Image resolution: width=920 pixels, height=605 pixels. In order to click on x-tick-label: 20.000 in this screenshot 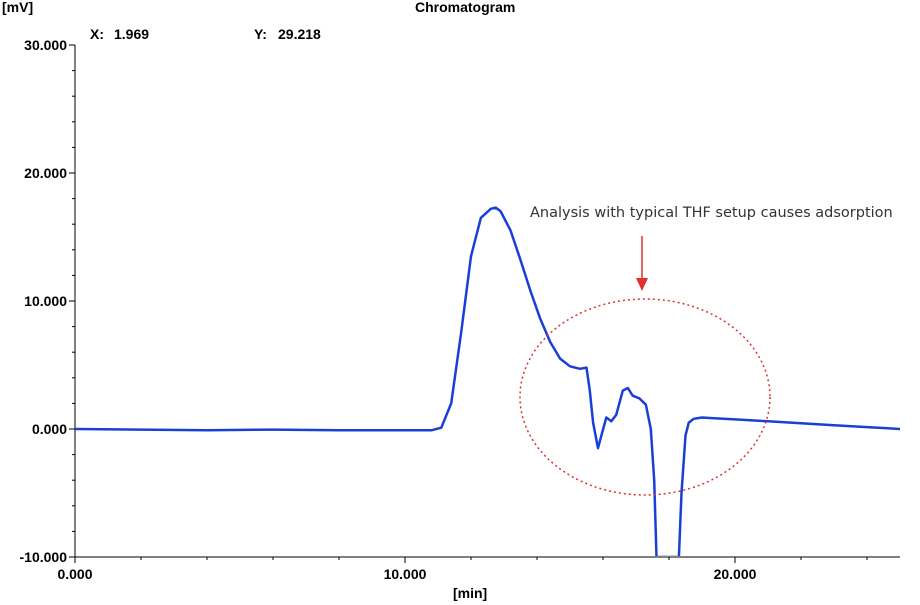, I will do `click(735, 574)`.